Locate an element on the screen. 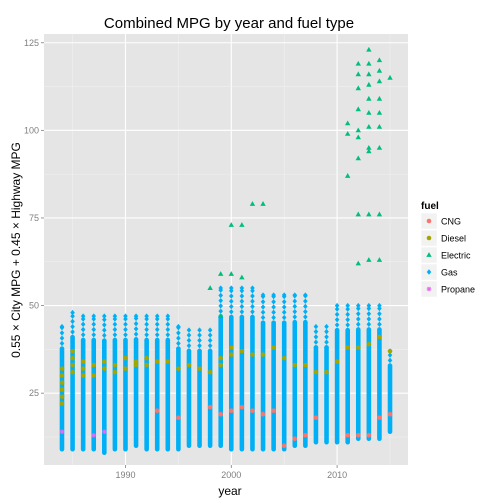 The width and height of the screenshot is (504, 504). x-tick-label: 2010 is located at coordinates (337, 475).